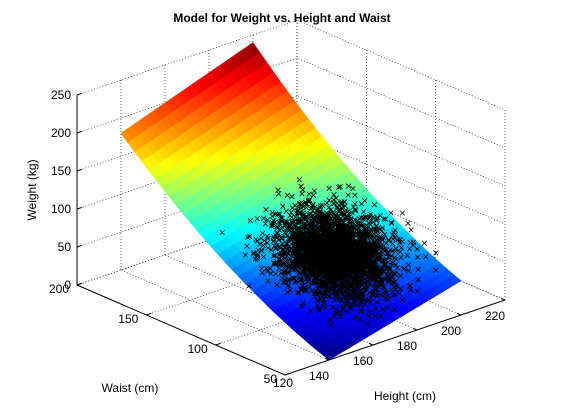 The image size is (561, 420). What do you see at coordinates (319, 376) in the screenshot?
I see `x-tick-label: 140` at bounding box center [319, 376].